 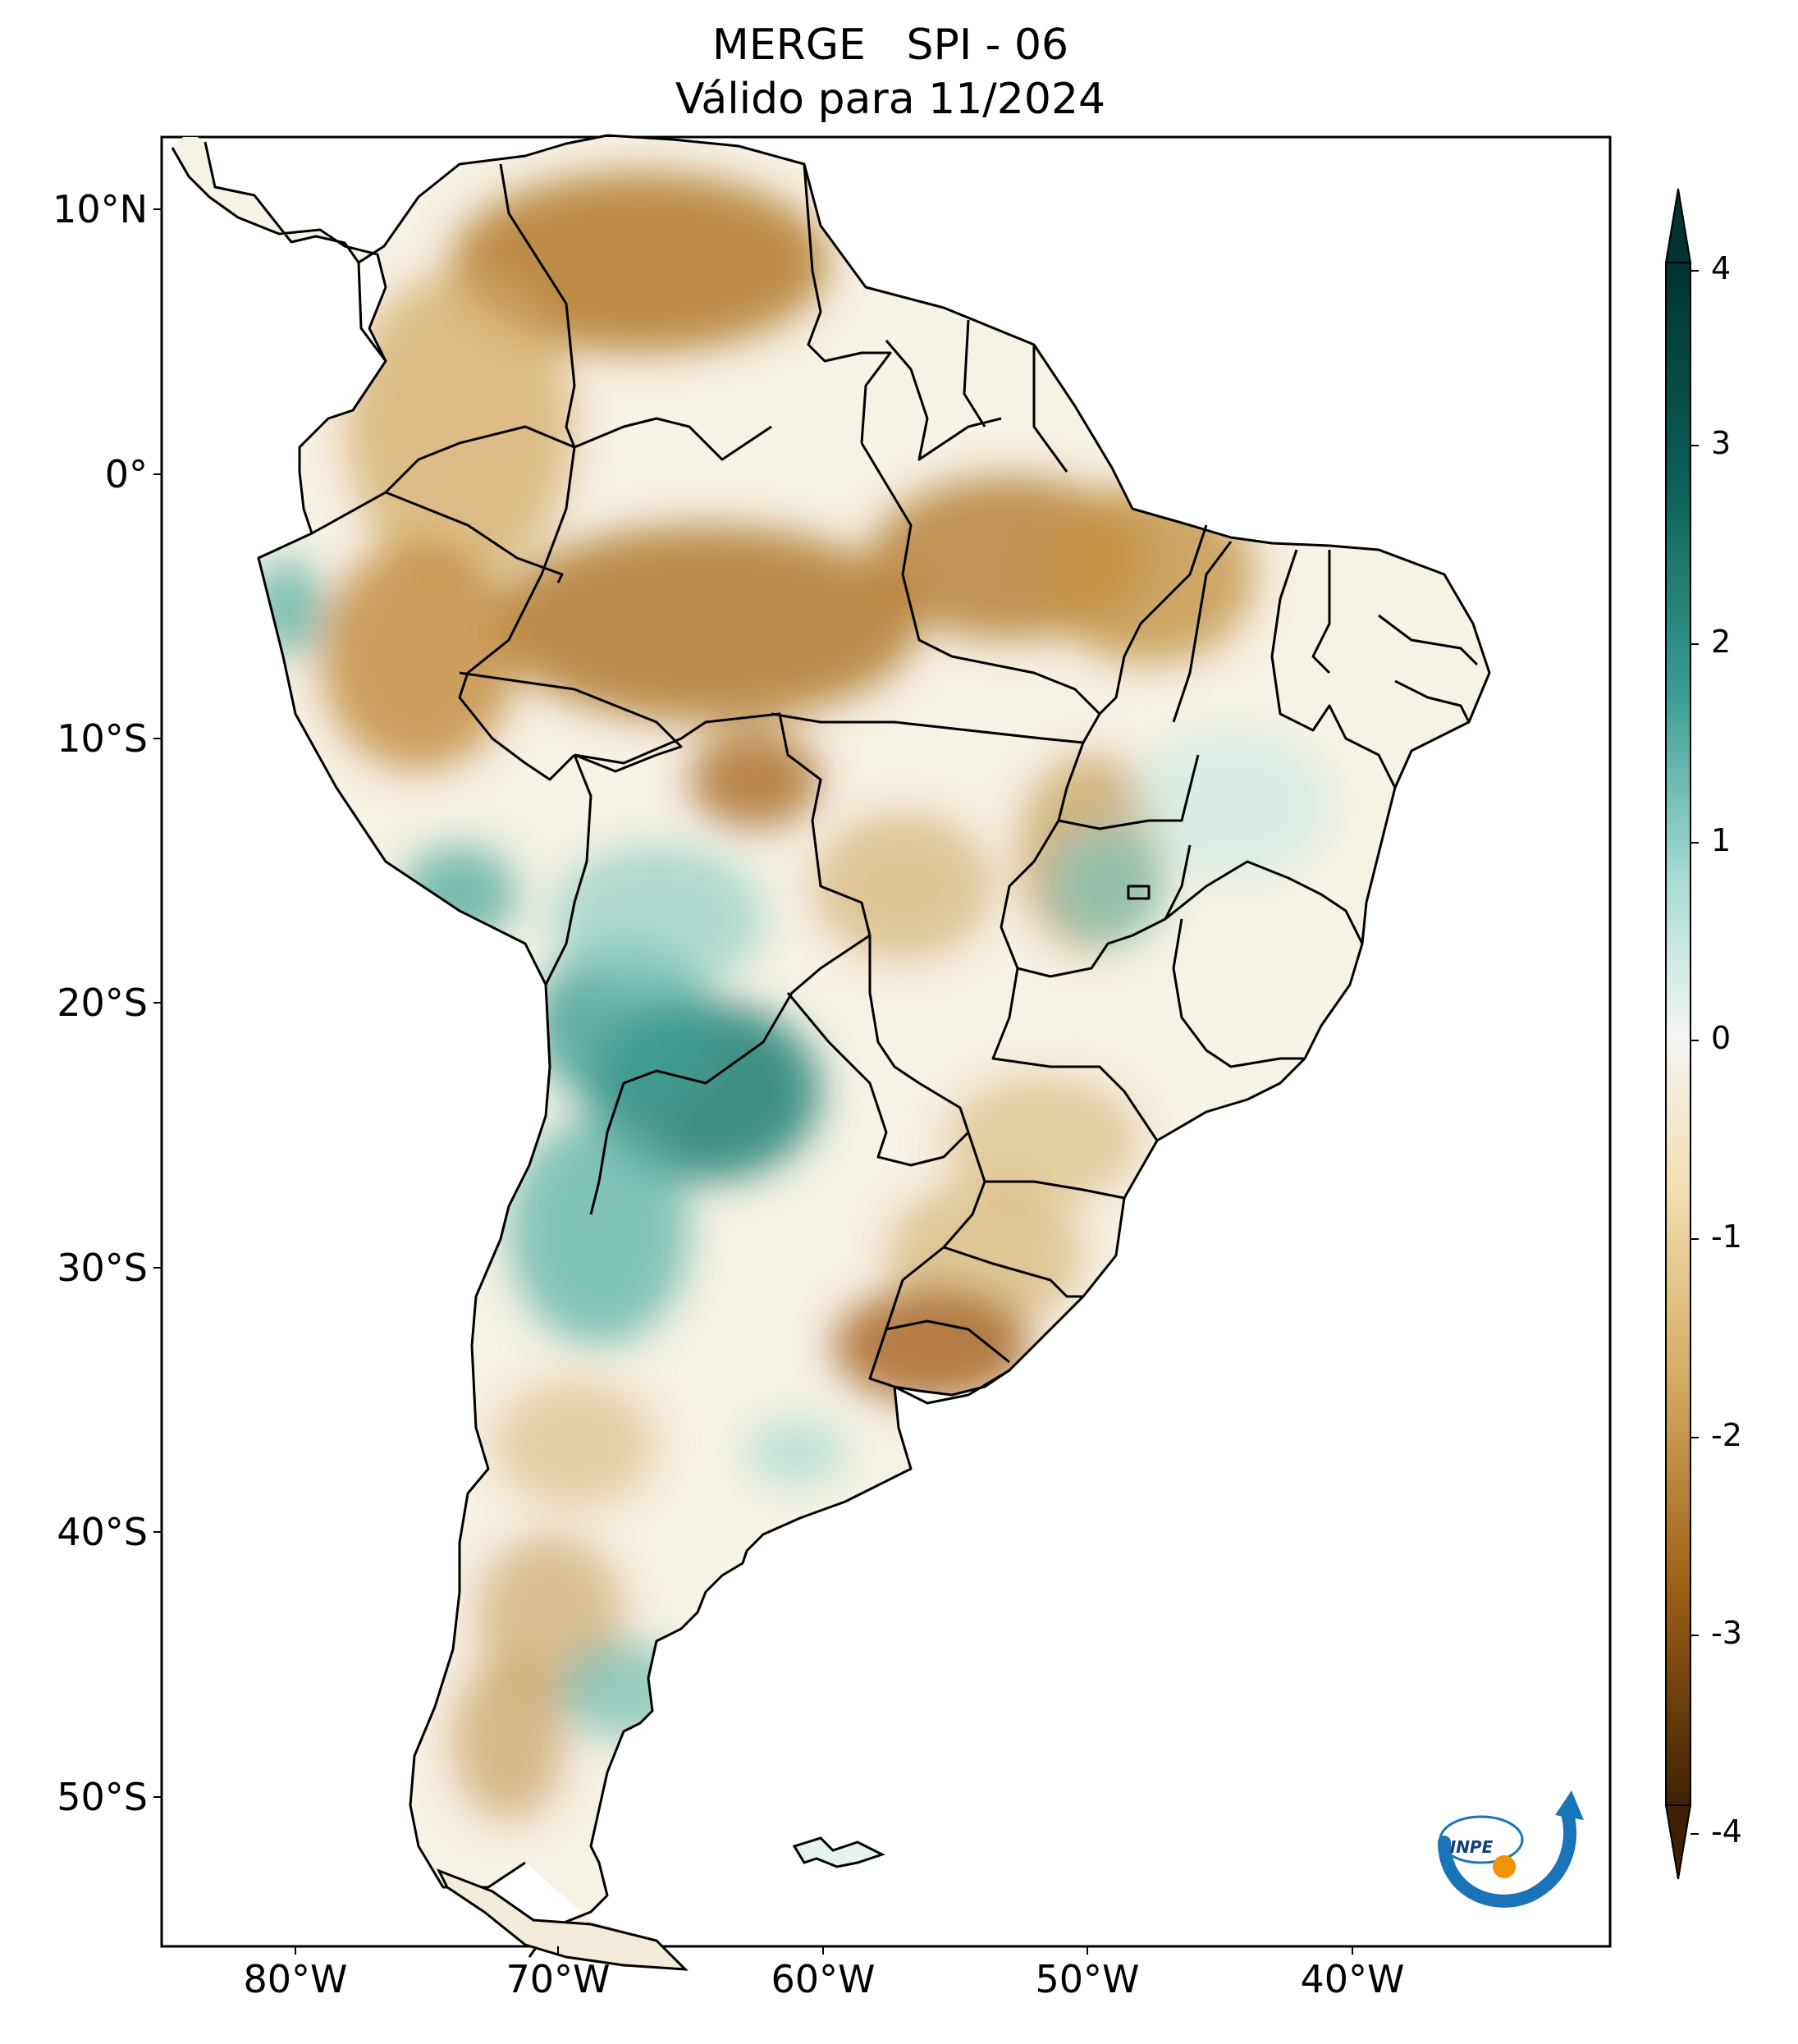 I want to click on colorbar-label-neg2: -2, so click(x=1726, y=1435).